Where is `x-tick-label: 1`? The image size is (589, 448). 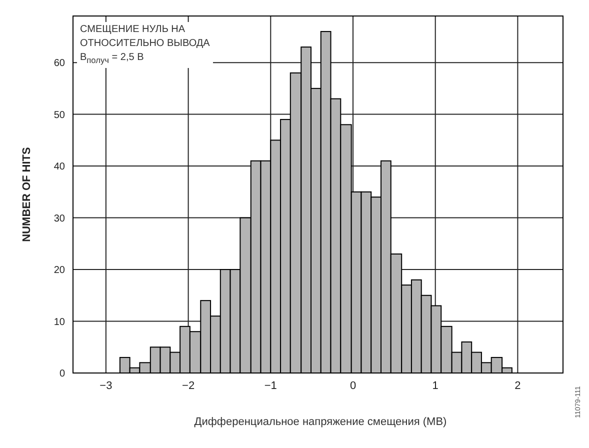
x-tick-label: 1 is located at coordinates (435, 386).